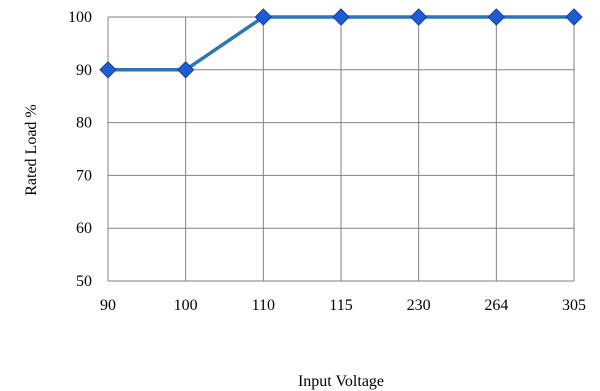  What do you see at coordinates (84, 70) in the screenshot?
I see `y-tick-label: 90` at bounding box center [84, 70].